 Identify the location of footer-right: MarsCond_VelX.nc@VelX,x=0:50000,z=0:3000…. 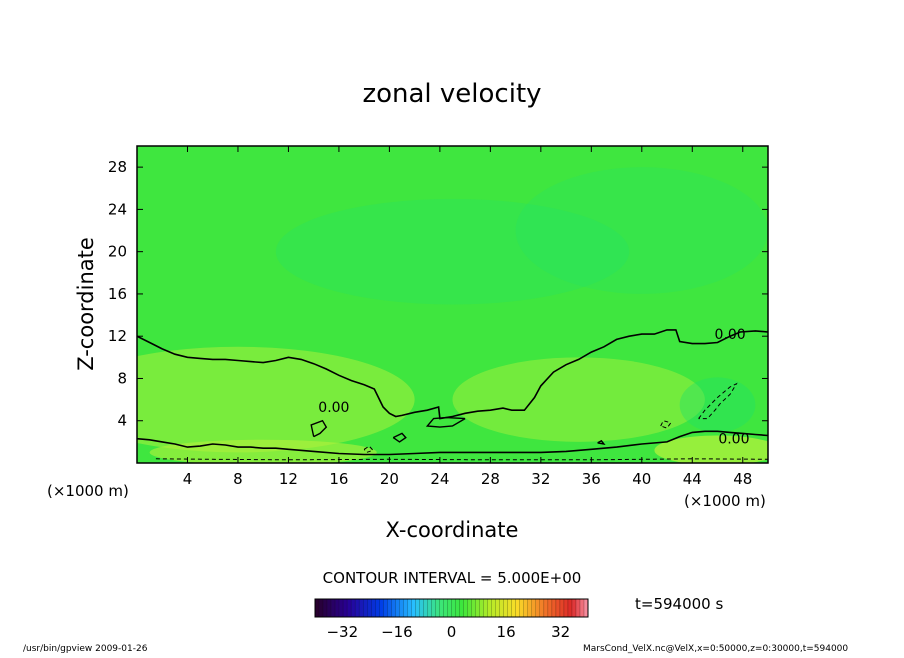
(715, 649).